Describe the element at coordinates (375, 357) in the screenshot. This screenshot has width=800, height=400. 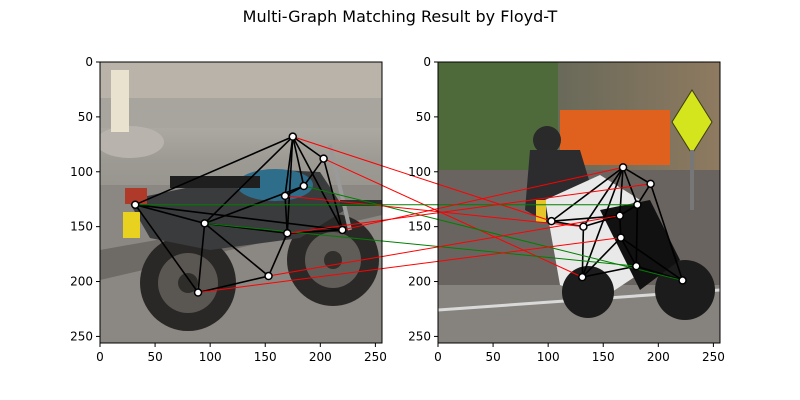
I see `left-x-tick-label: 250` at that location.